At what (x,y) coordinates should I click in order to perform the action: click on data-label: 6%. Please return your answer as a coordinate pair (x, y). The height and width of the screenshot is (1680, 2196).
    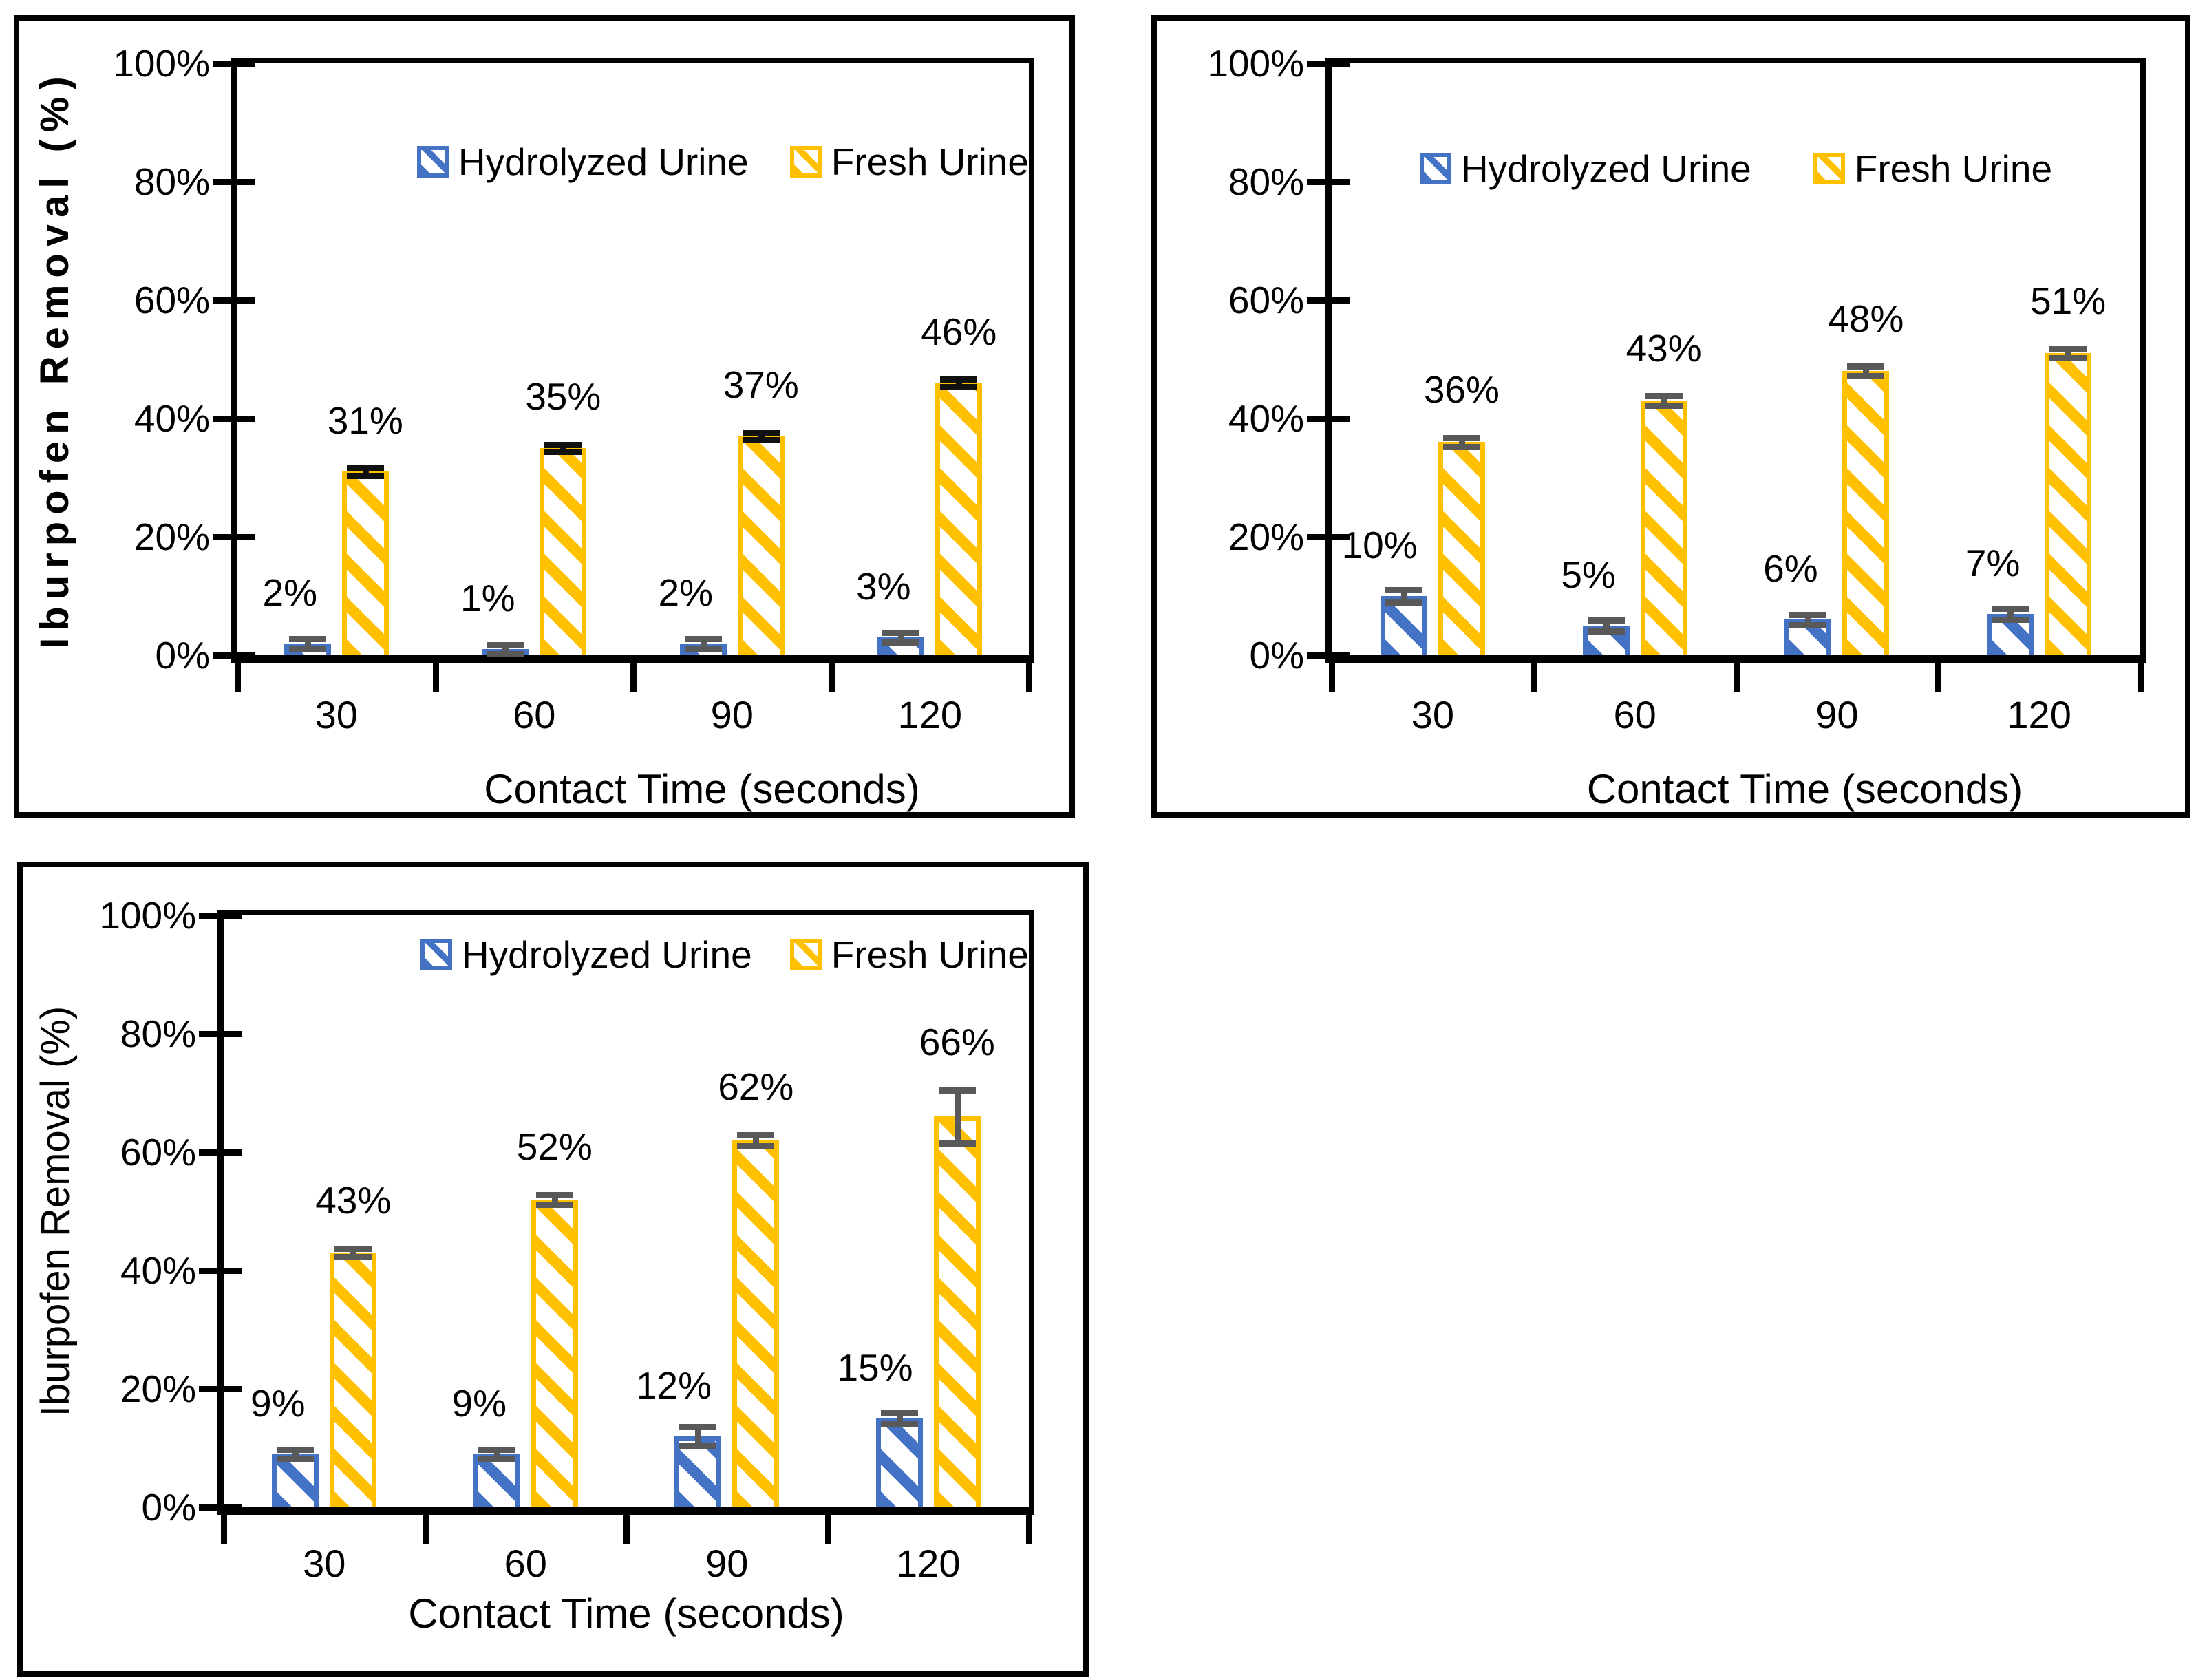
    Looking at the image, I should click on (1790, 569).